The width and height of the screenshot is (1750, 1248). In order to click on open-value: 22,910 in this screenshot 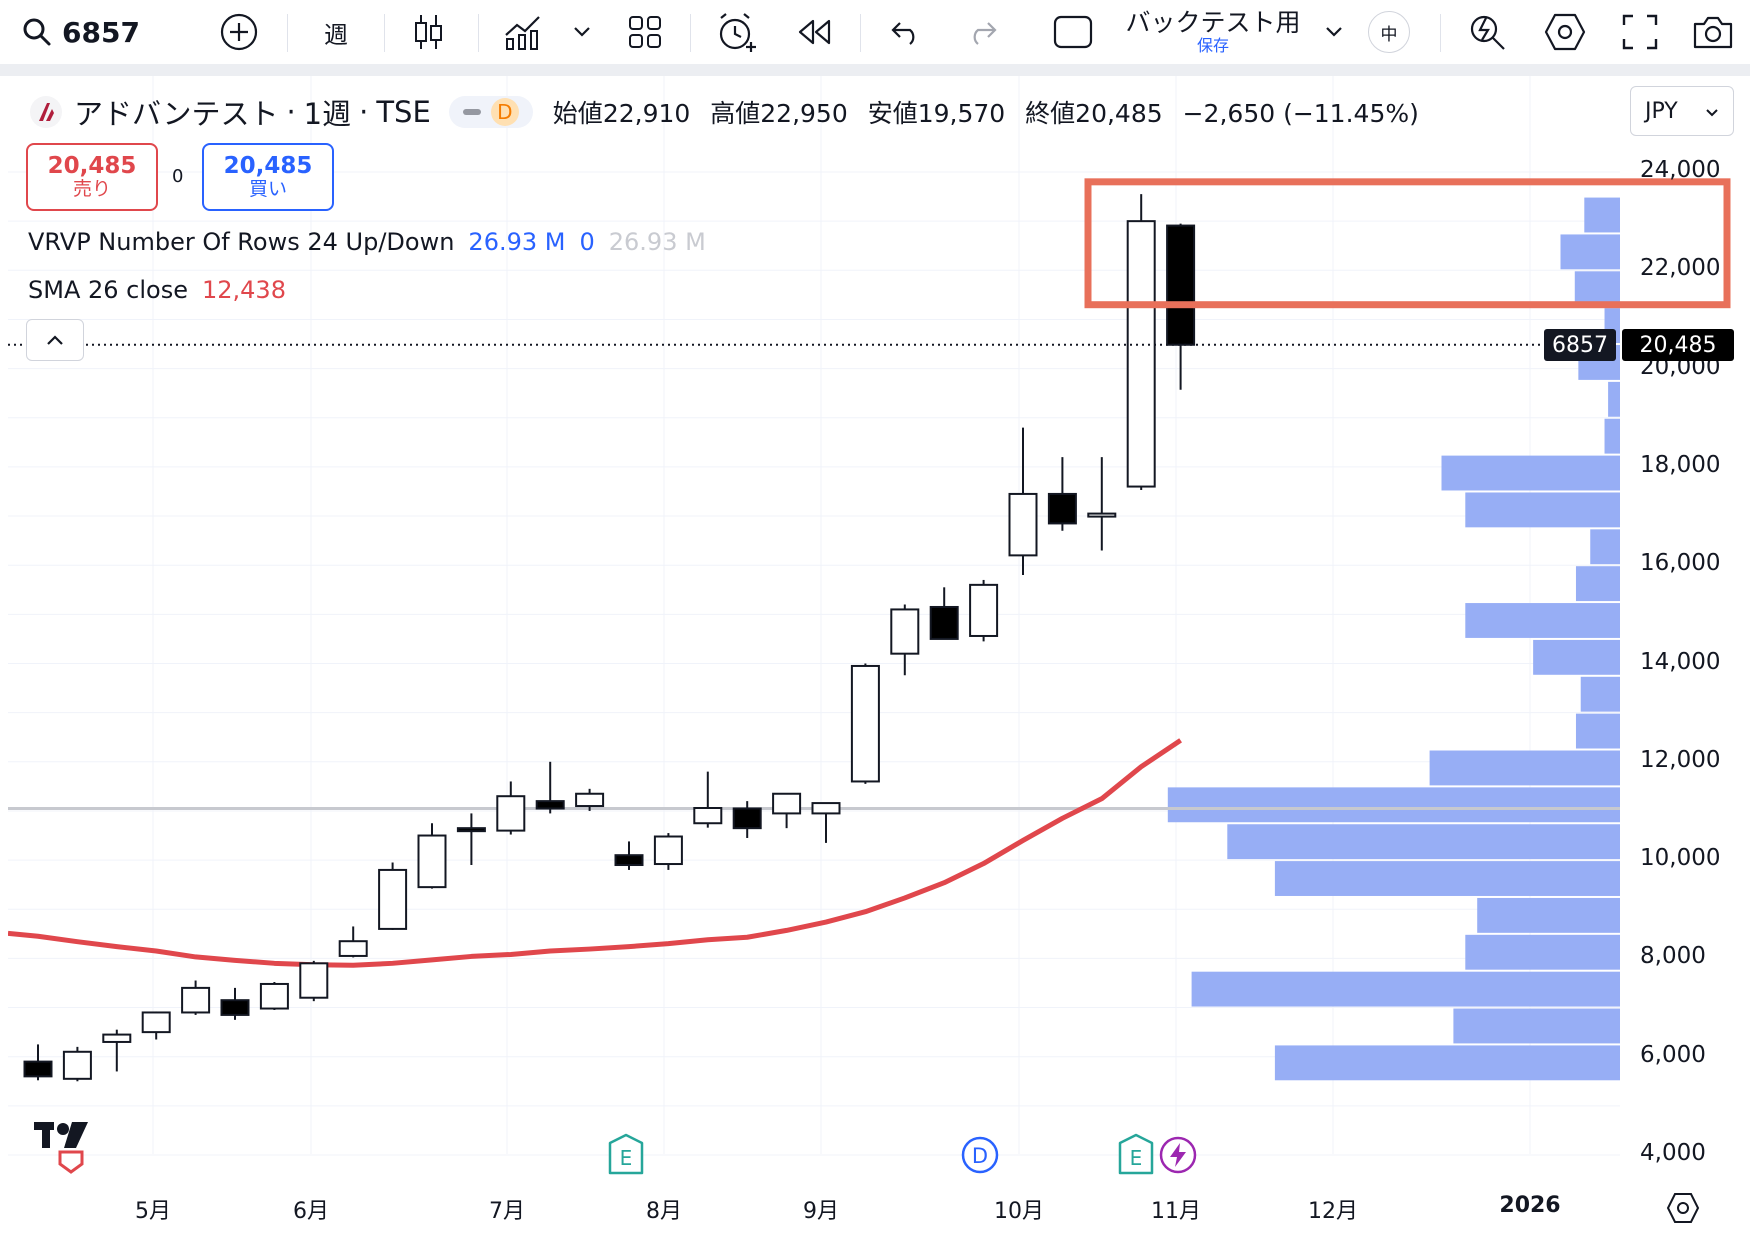, I will do `click(646, 113)`.